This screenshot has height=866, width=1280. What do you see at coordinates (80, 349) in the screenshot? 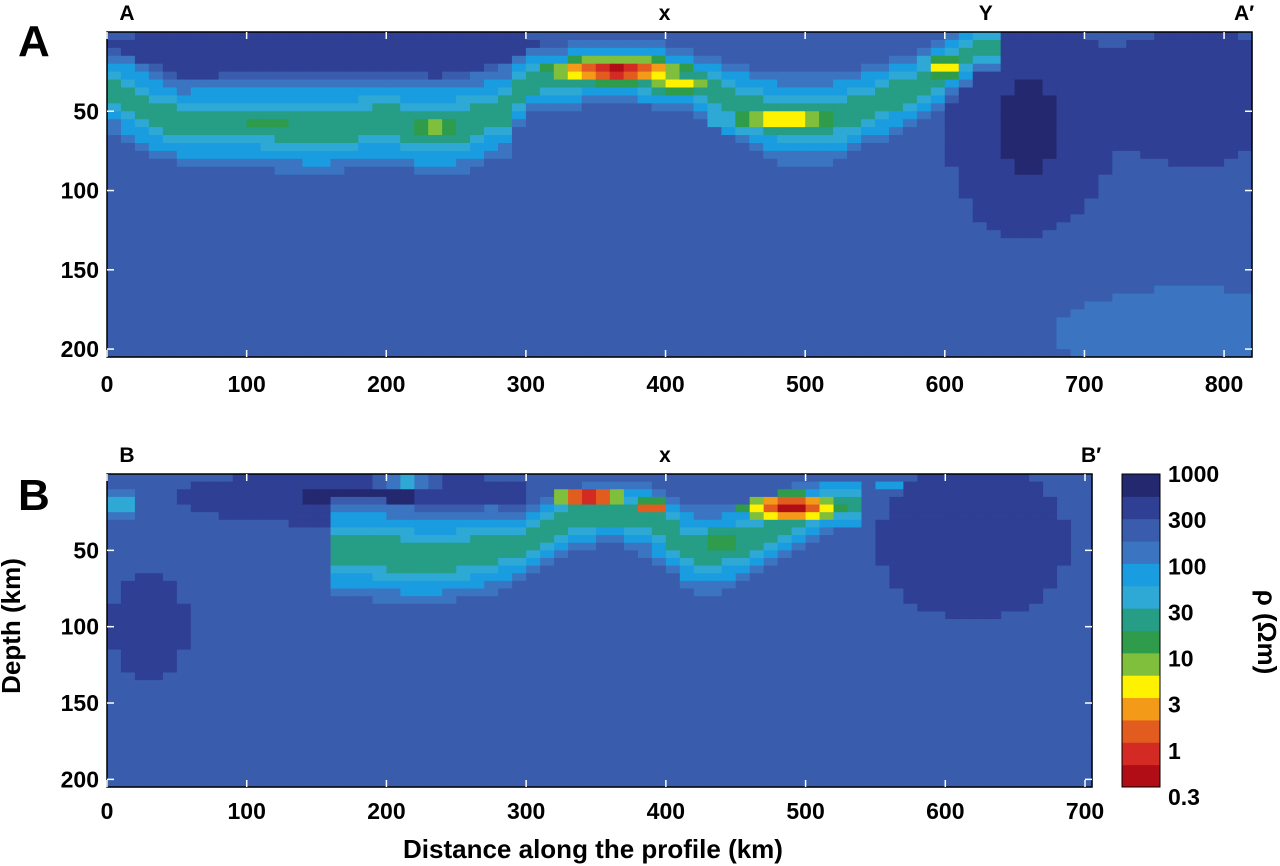
I see `y-tick-label: 200` at bounding box center [80, 349].